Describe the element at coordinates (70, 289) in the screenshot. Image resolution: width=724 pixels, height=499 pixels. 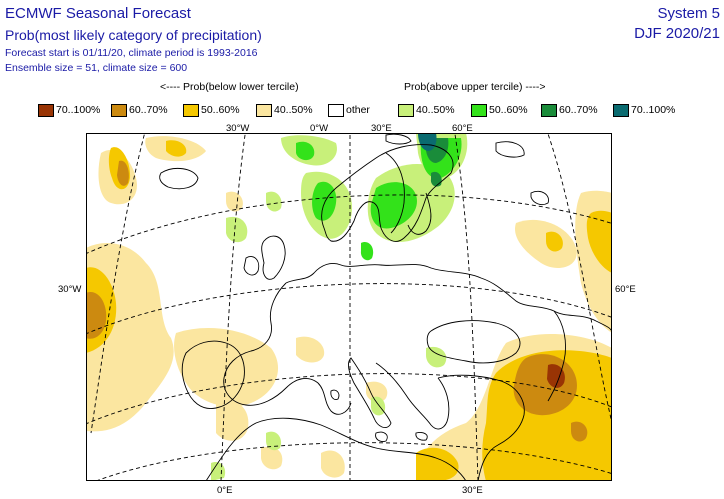
I see `label-left-30w: 30°W` at that location.